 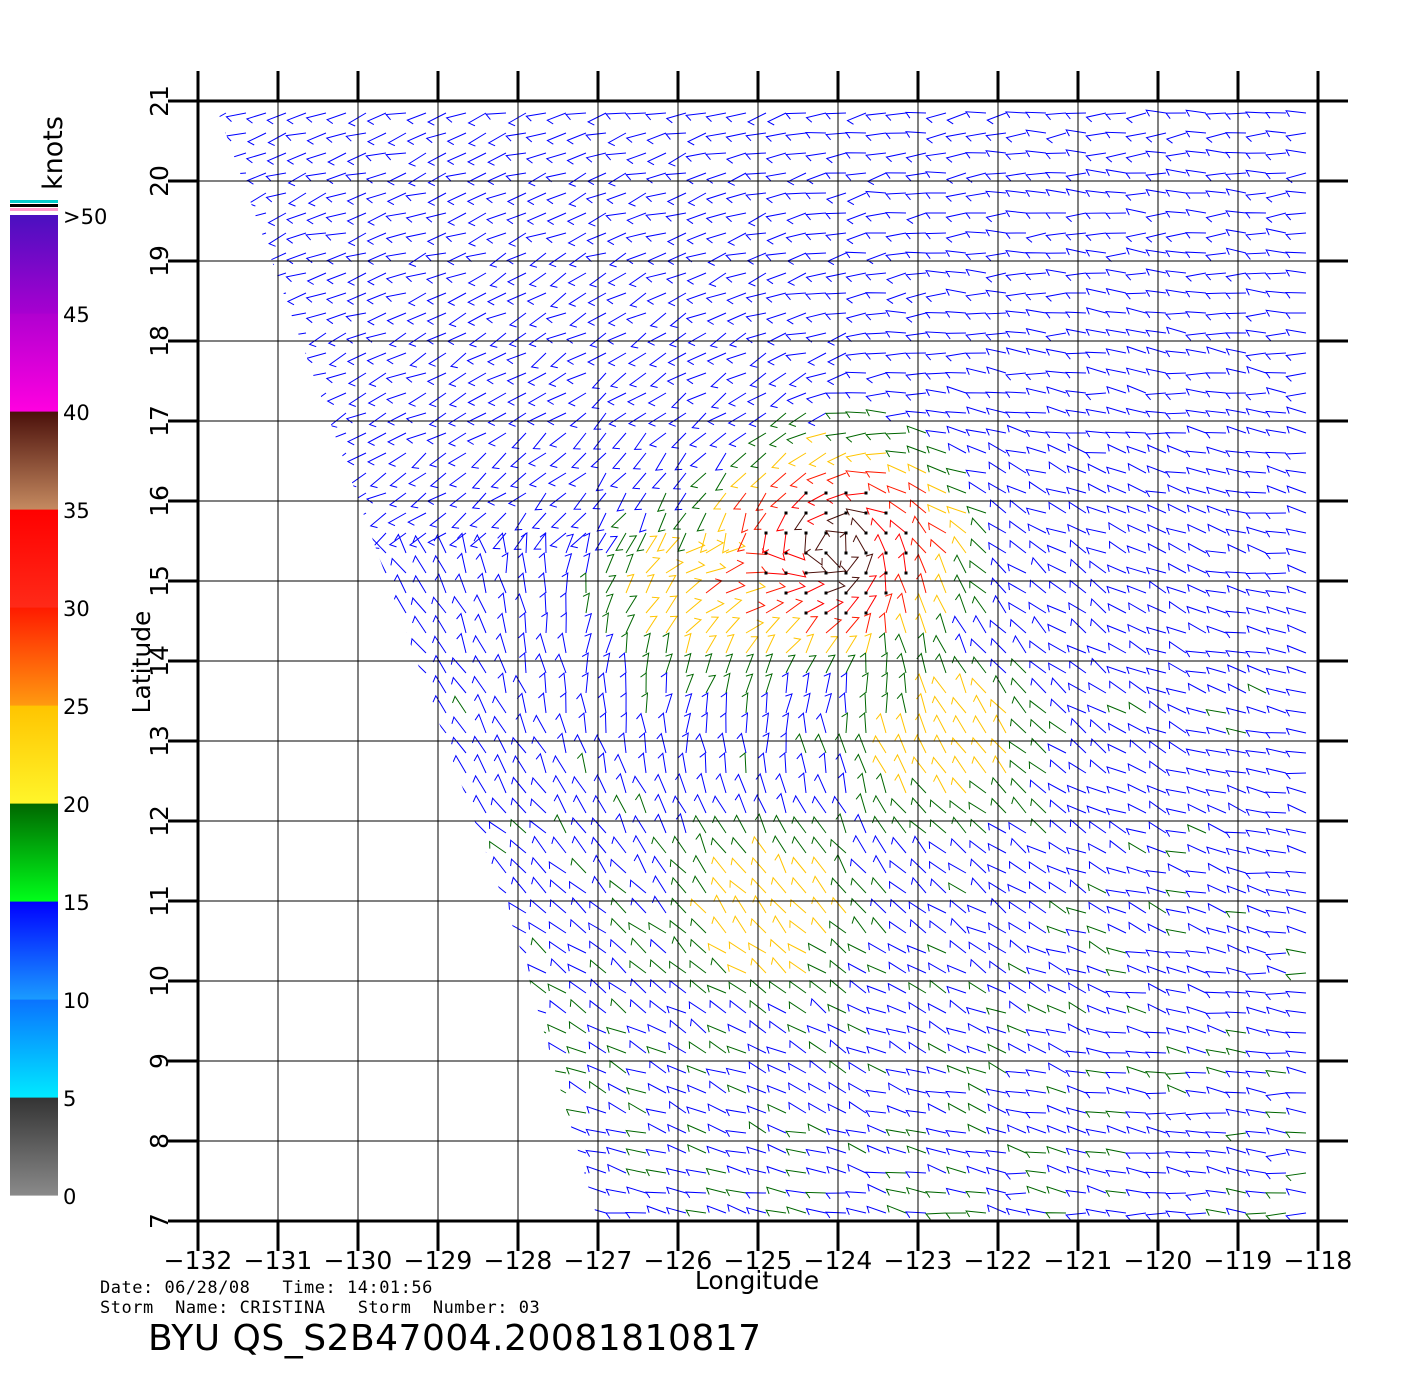 I want to click on time-label: Time:, so click(x=309, y=1288).